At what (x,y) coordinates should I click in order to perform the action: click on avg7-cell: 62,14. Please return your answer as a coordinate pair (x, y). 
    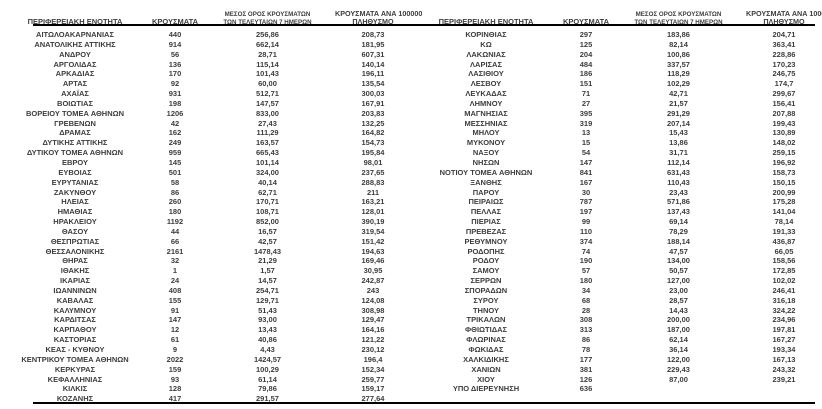
    Looking at the image, I should click on (678, 340).